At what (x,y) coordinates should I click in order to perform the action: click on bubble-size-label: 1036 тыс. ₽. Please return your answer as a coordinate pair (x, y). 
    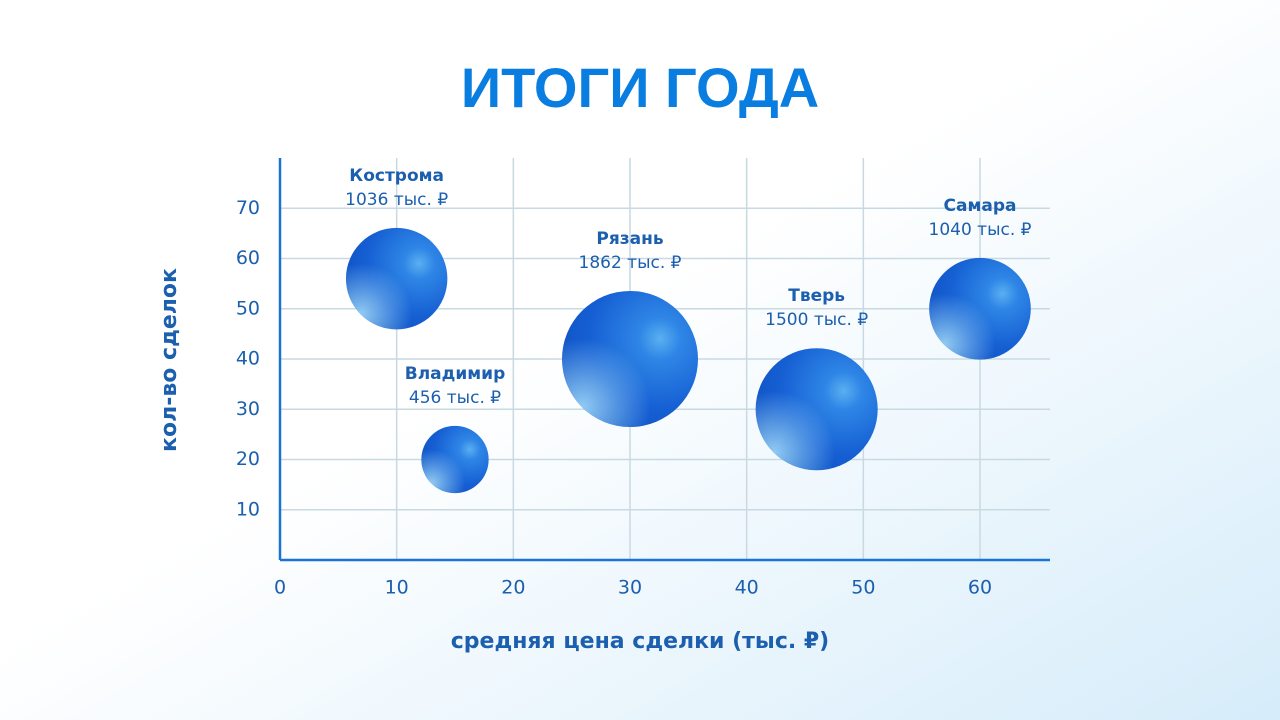
    Looking at the image, I should click on (396, 200).